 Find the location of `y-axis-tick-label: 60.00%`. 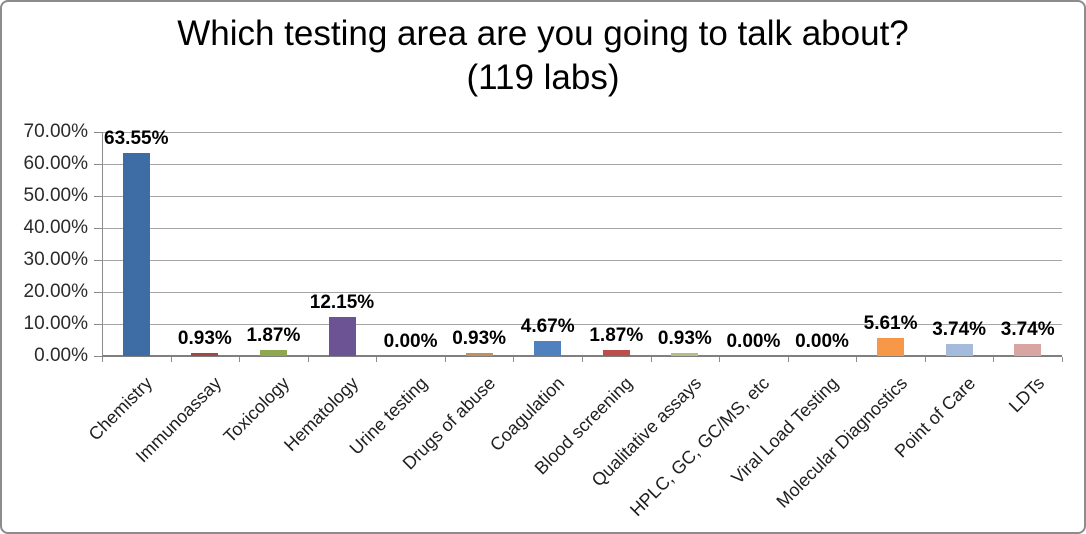

y-axis-tick-label: 60.00% is located at coordinates (55, 163).